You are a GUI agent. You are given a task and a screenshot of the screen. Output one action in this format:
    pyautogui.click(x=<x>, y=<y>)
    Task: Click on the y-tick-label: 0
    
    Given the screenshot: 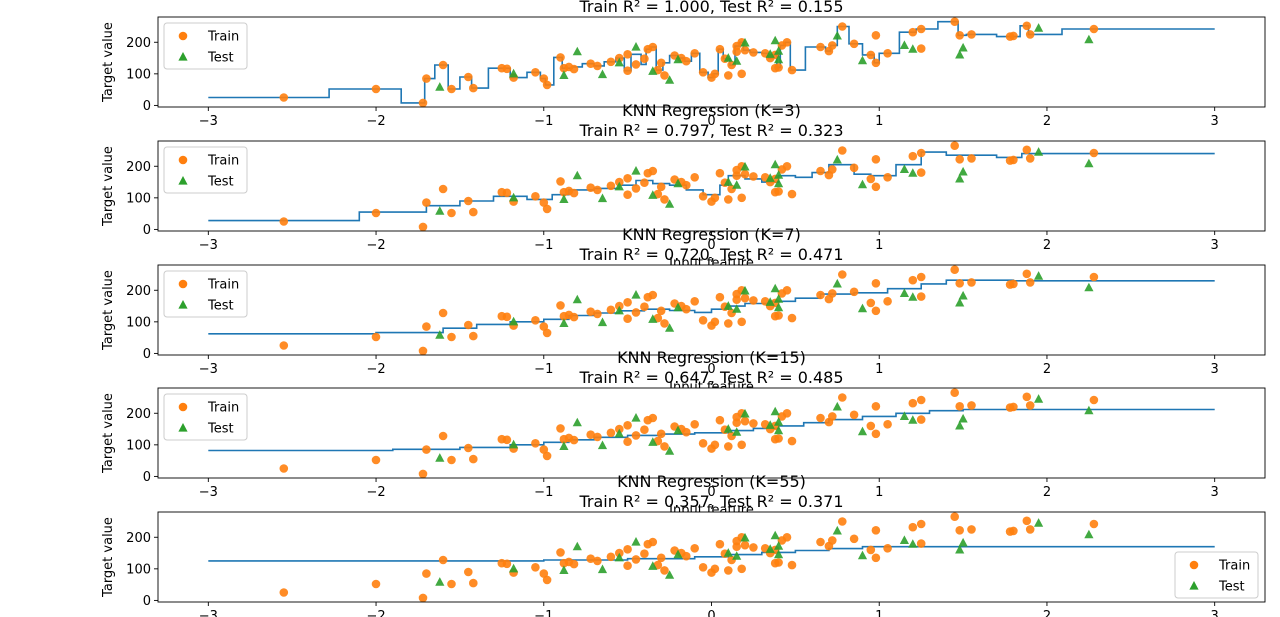 What is the action you would take?
    pyautogui.click(x=147, y=477)
    